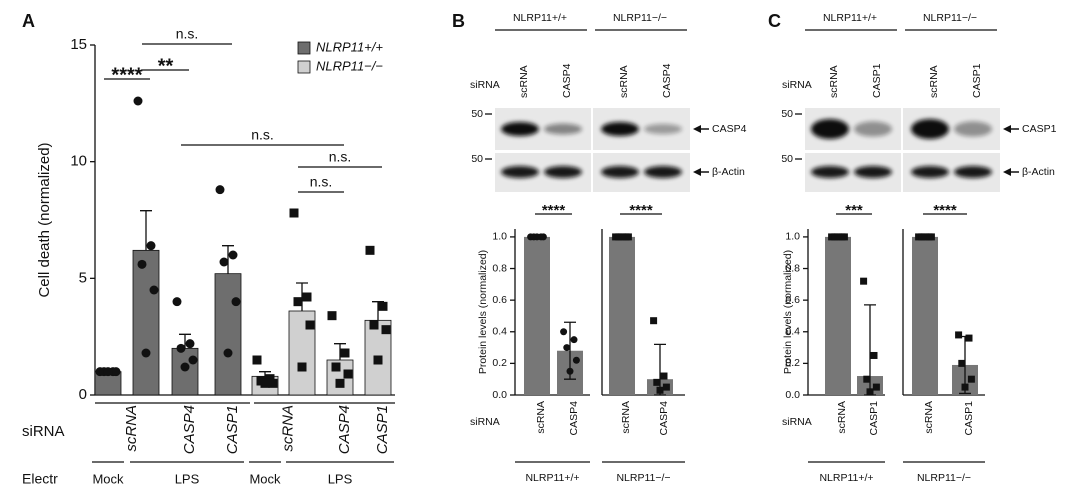 The width and height of the screenshot is (1080, 497). I want to click on x-tick-label: CASP4, so click(664, 418).